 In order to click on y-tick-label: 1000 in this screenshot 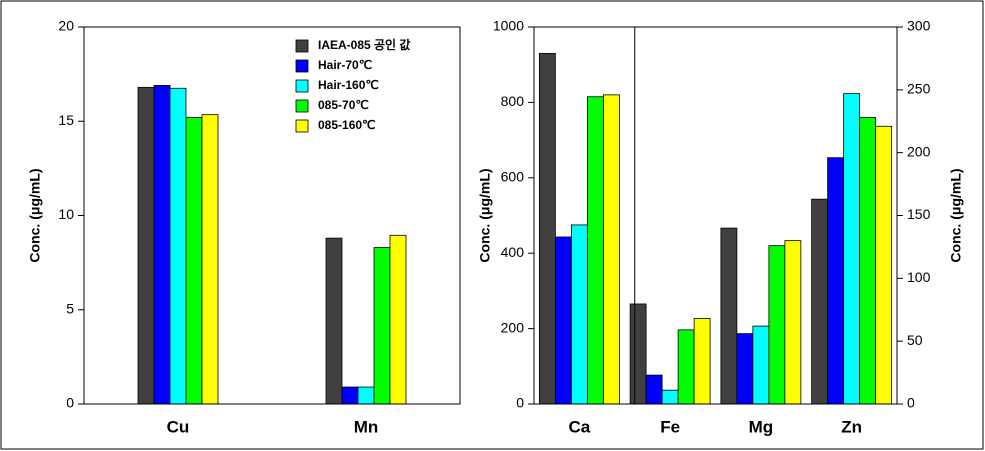, I will do `click(508, 26)`.